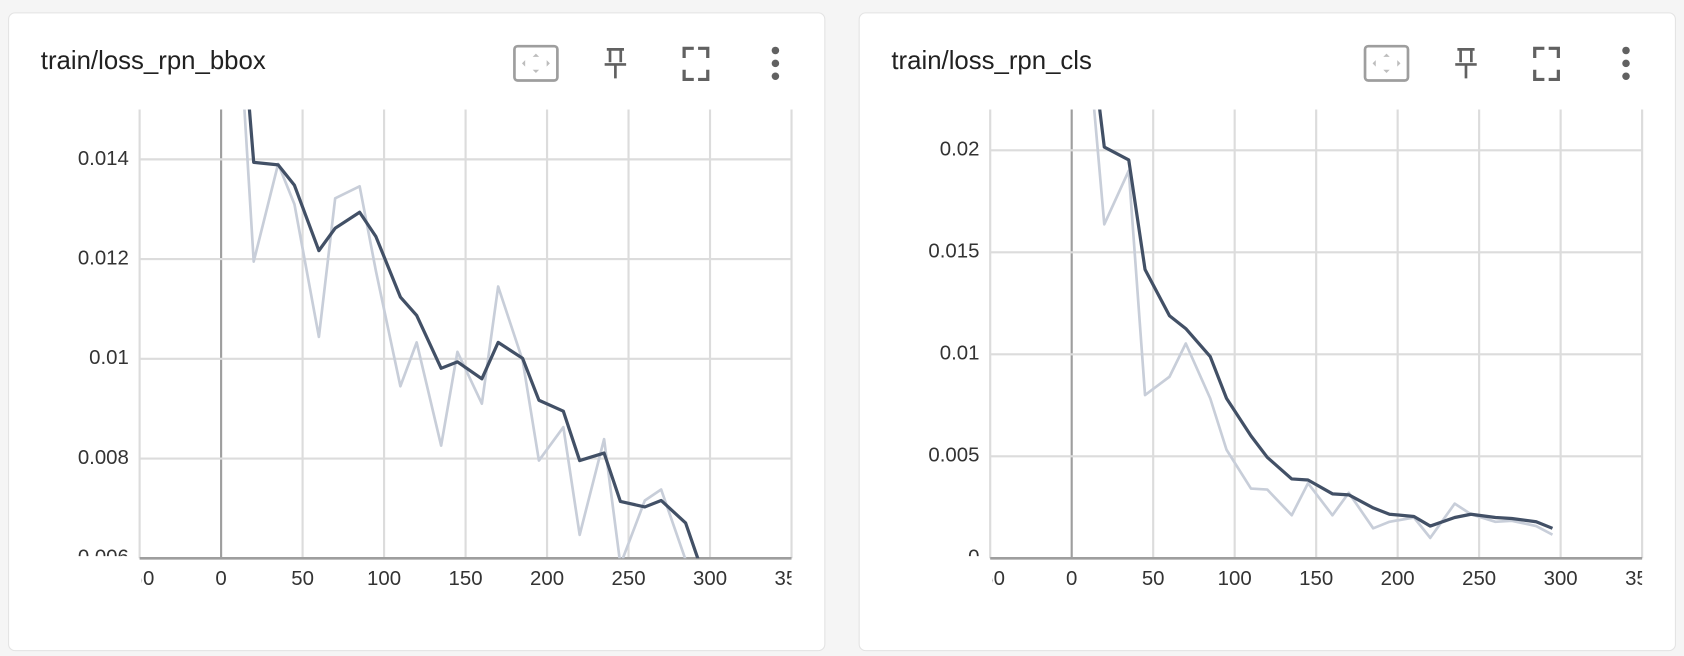 This screenshot has height=656, width=1684. Describe the element at coordinates (103, 258) in the screenshot. I see `y-tick-label: 0.012` at that location.